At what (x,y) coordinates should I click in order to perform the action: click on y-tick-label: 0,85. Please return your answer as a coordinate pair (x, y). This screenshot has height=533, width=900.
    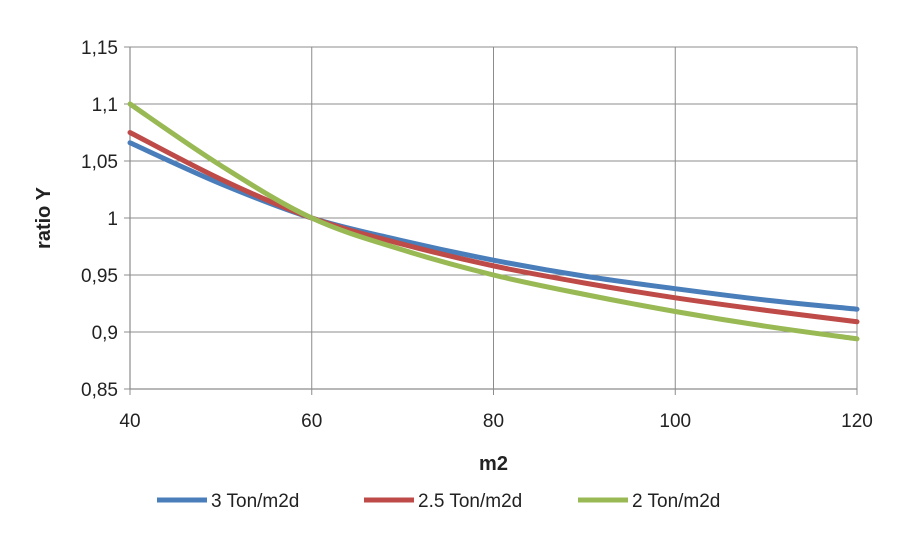
    Looking at the image, I should click on (99, 390).